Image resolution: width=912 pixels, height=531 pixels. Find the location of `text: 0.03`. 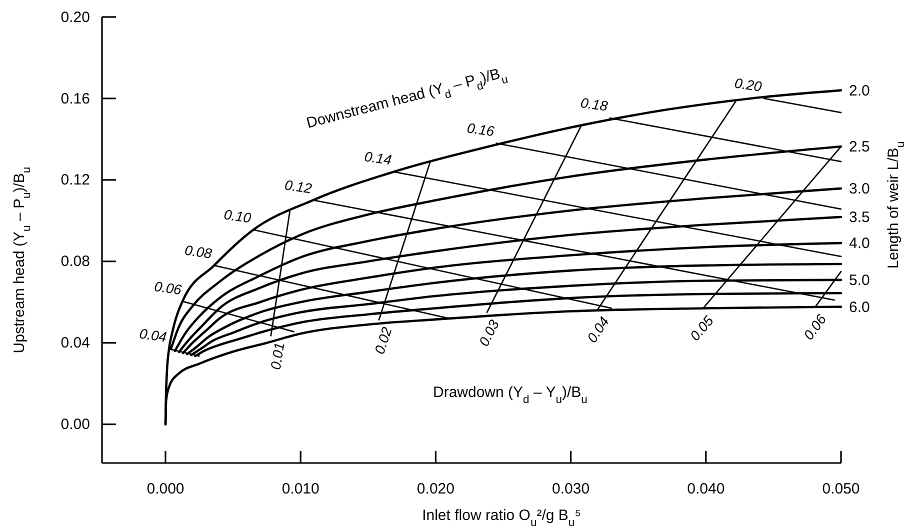

text: 0.03 is located at coordinates (489, 332).